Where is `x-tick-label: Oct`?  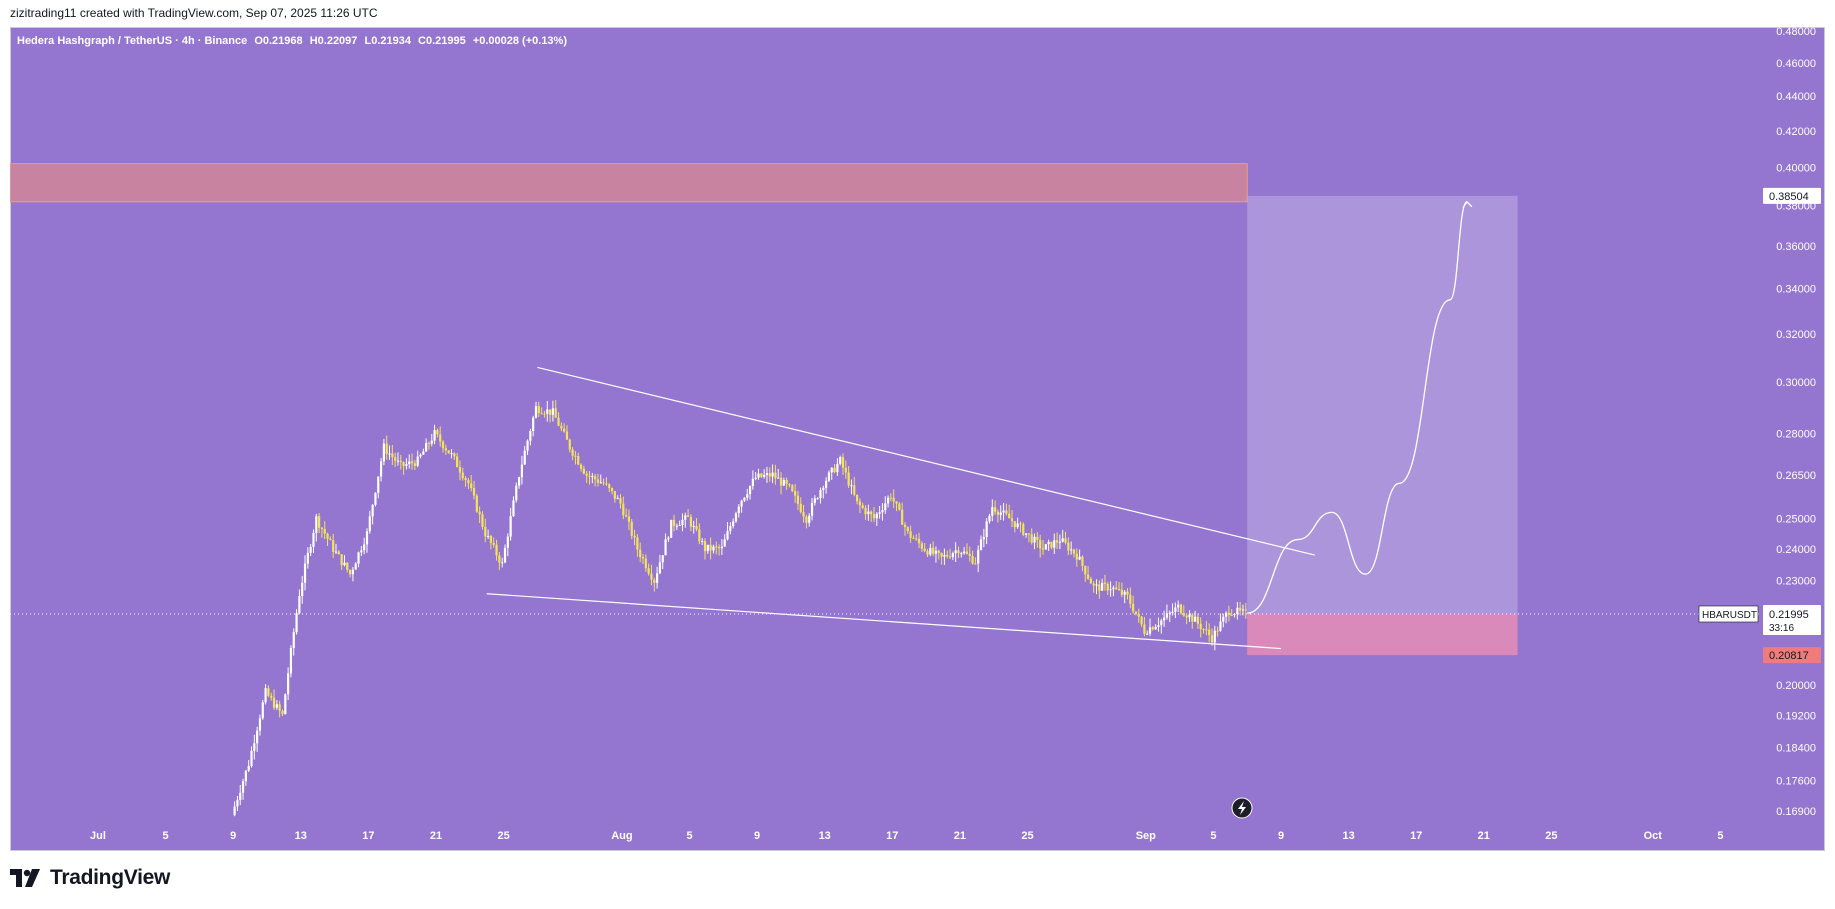
x-tick-label: Oct is located at coordinates (1653, 836).